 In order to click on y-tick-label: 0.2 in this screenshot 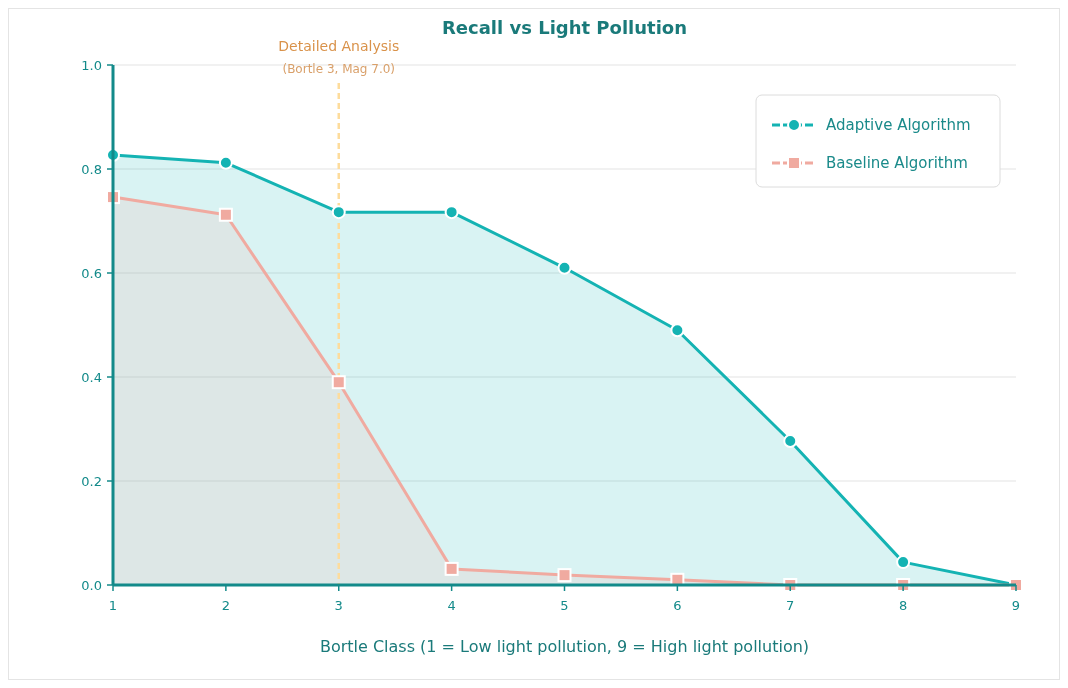, I will do `click(91, 481)`.